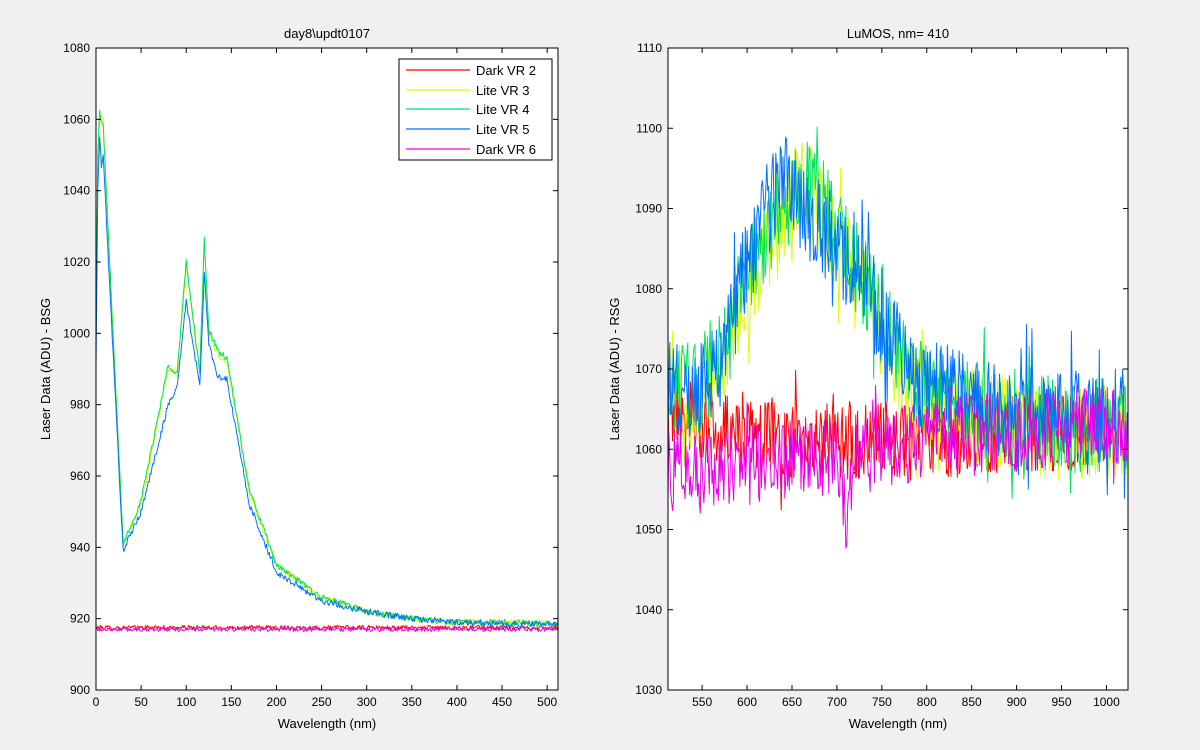 This screenshot has width=1200, height=750. Describe the element at coordinates (898, 33) in the screenshot. I see `right-chart-title: LuMOS, nm= 410` at that location.